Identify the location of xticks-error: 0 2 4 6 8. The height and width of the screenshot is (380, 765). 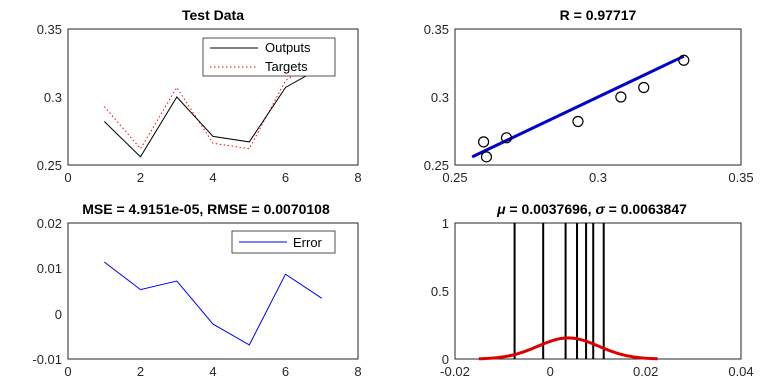
(212, 371).